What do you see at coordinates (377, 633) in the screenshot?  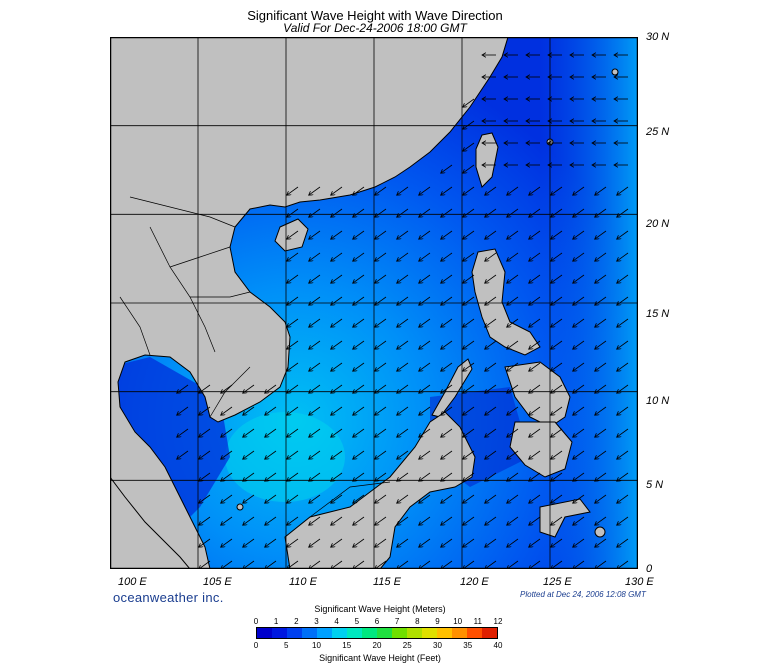 I see `legend-colorbar` at bounding box center [377, 633].